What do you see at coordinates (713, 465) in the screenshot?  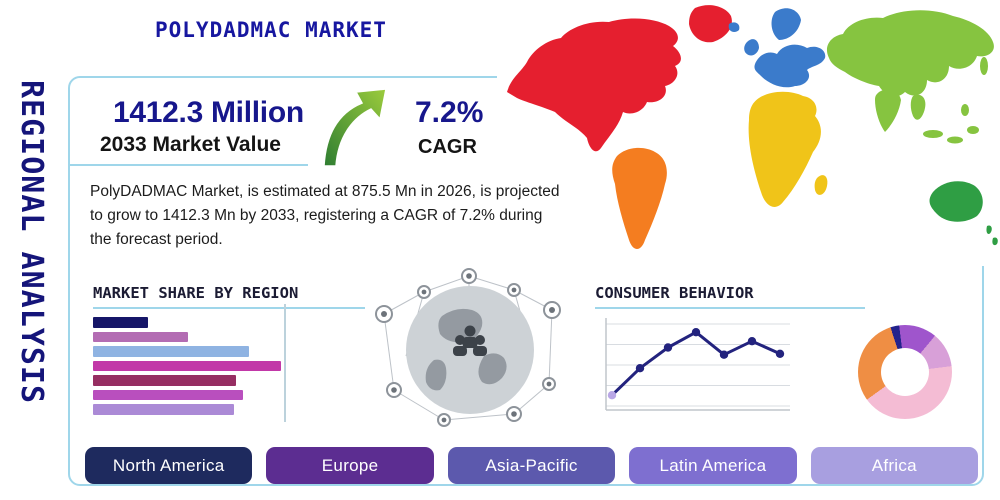 I see `region-button-latin-america: Latin America` at bounding box center [713, 465].